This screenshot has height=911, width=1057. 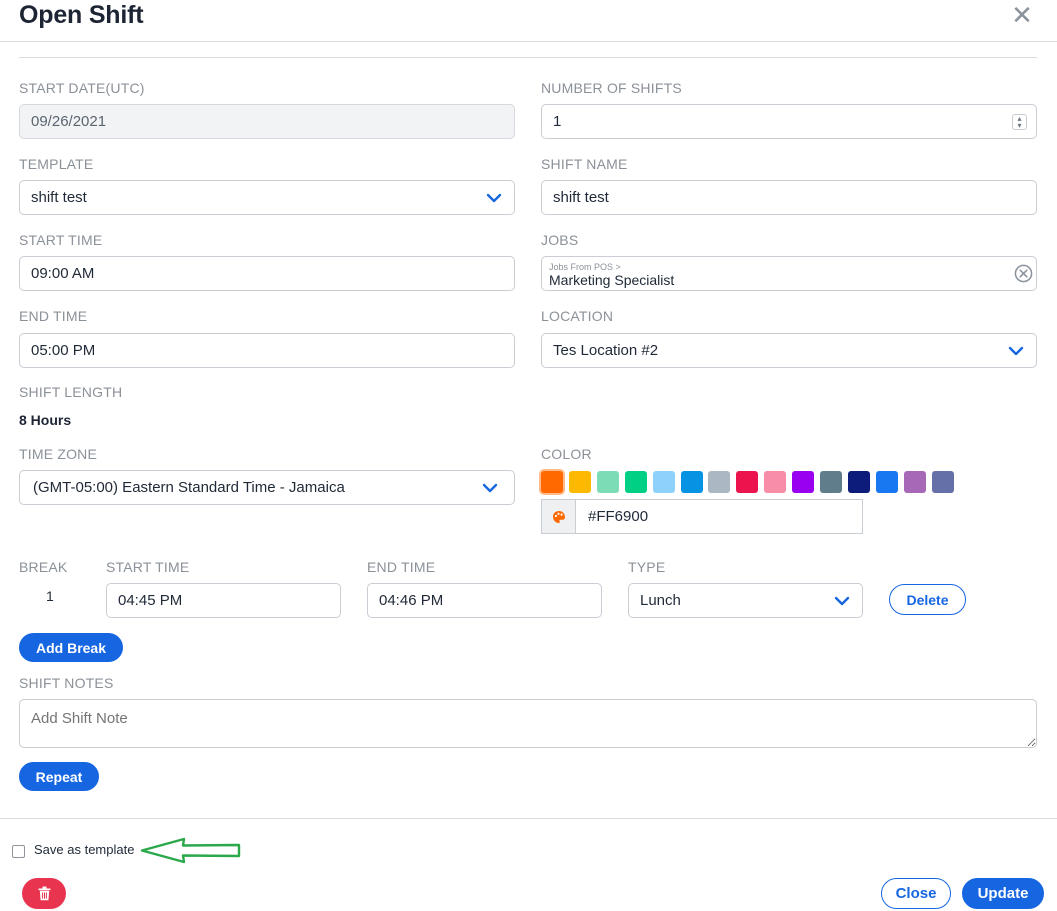 What do you see at coordinates (745, 600) in the screenshot?
I see `break-type-select: Lunch` at bounding box center [745, 600].